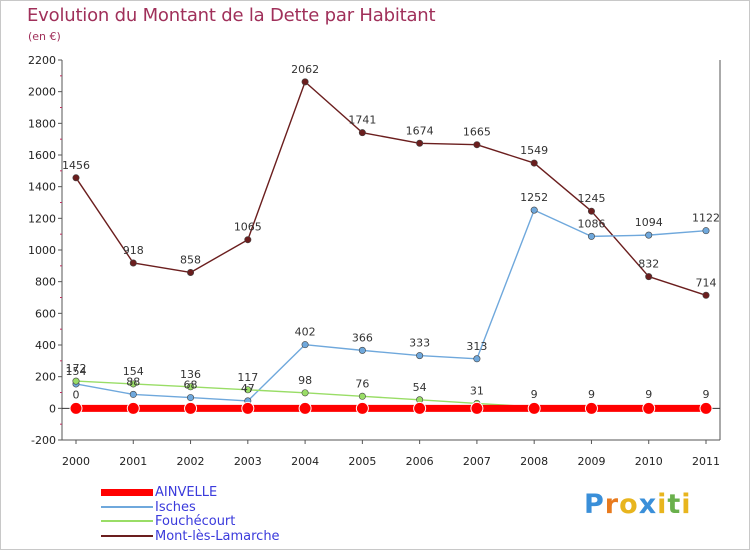  I want to click on x-tick-label: 2011, so click(706, 461).